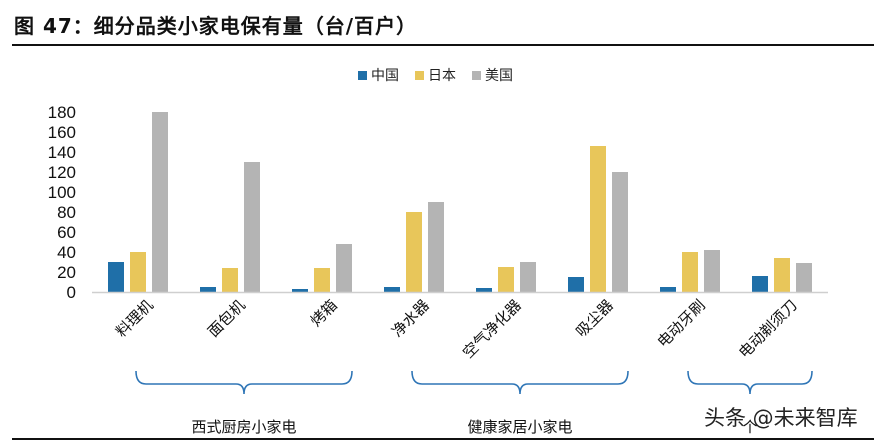 Image resolution: width=887 pixels, height=444 pixels. Describe the element at coordinates (443, 439) in the screenshot. I see `bottom-rule` at that location.